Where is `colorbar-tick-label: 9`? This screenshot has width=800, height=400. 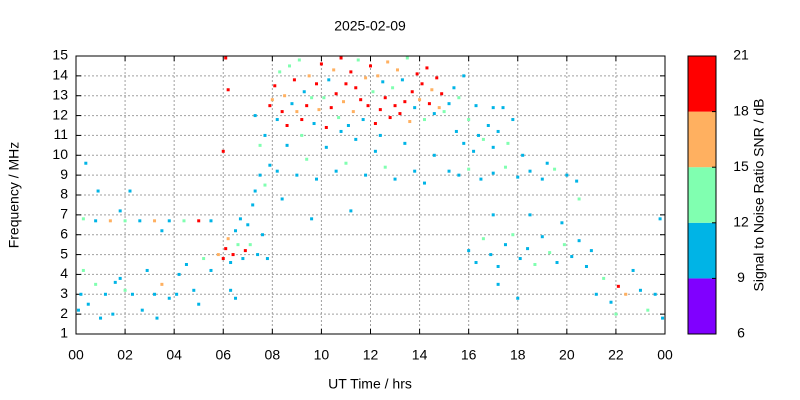
colorbar-tick-label: 9 is located at coordinates (741, 277).